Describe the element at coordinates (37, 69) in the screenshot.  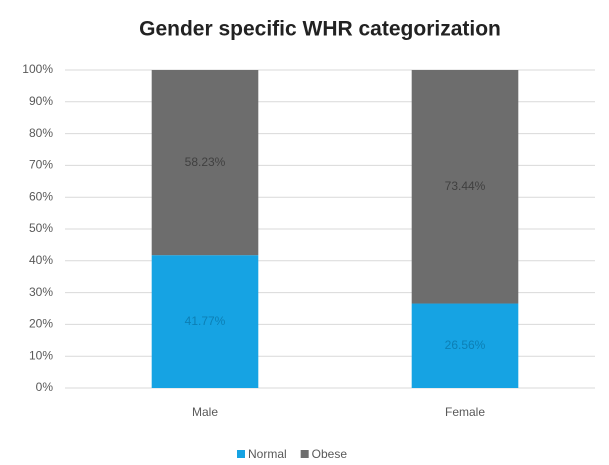
I see `y-tick-label: 100%` at that location.